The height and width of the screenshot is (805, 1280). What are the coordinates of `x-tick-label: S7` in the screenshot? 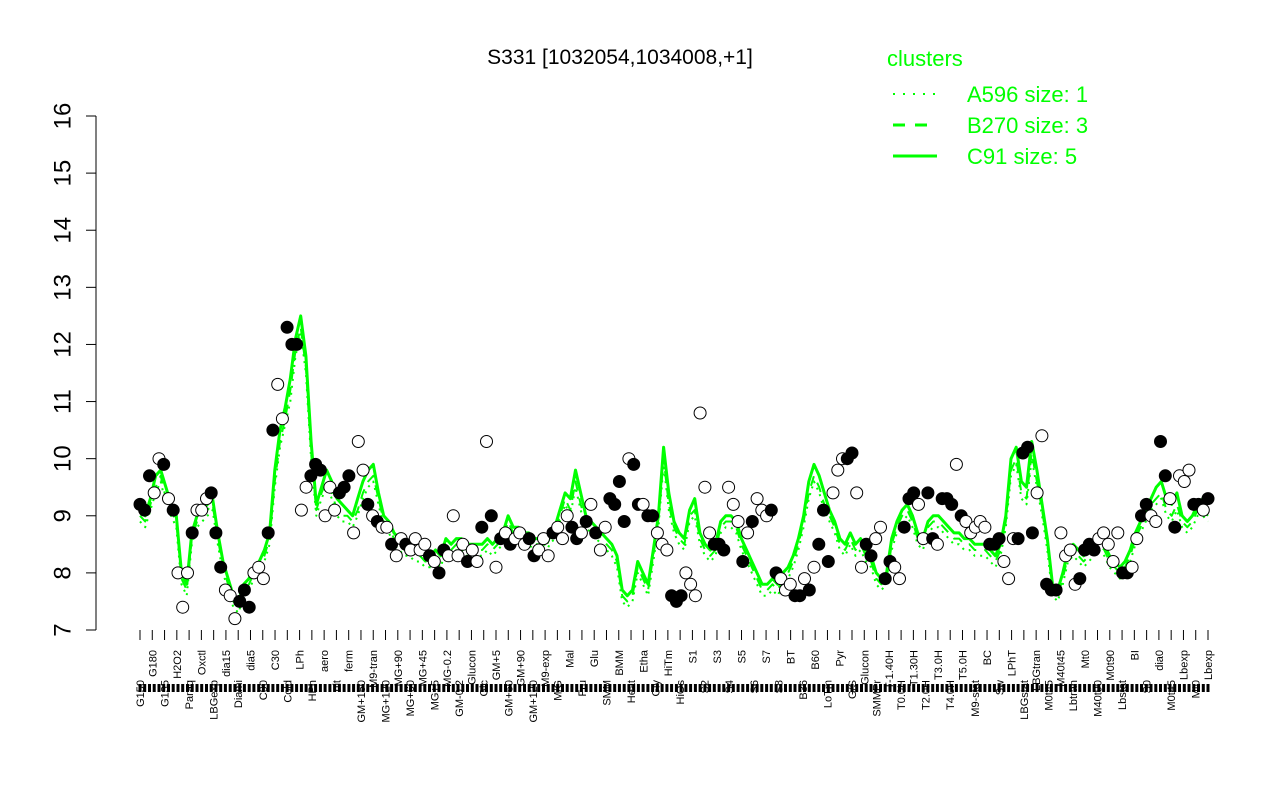 It's located at (767, 656).